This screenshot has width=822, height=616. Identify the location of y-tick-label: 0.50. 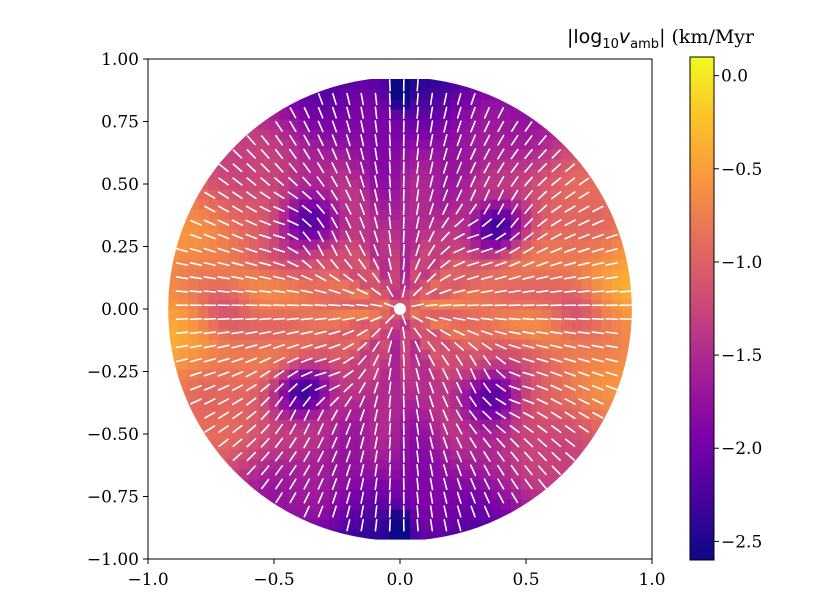
(120, 185).